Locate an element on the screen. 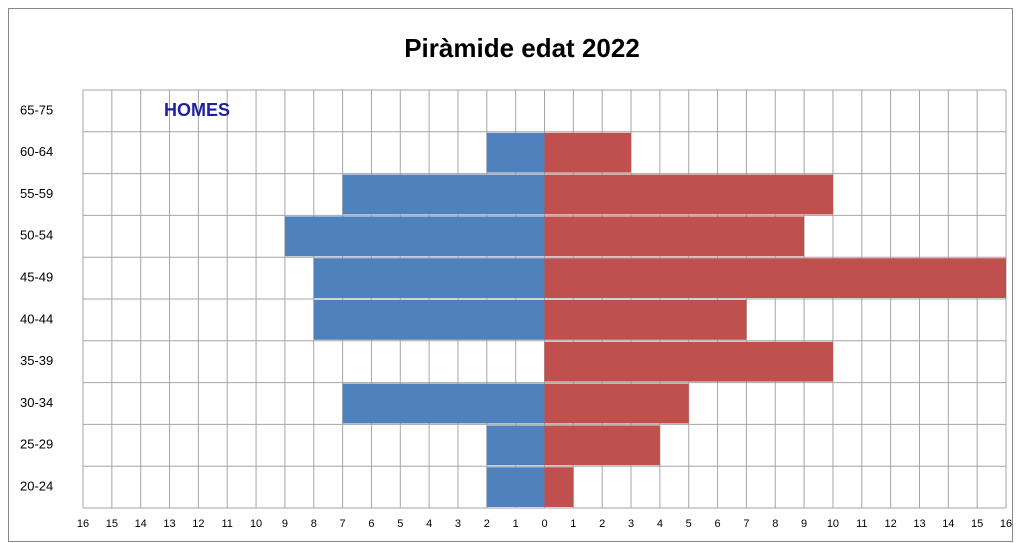 The height and width of the screenshot is (543, 1021). y-tick-label: 45-49 is located at coordinates (36, 277).